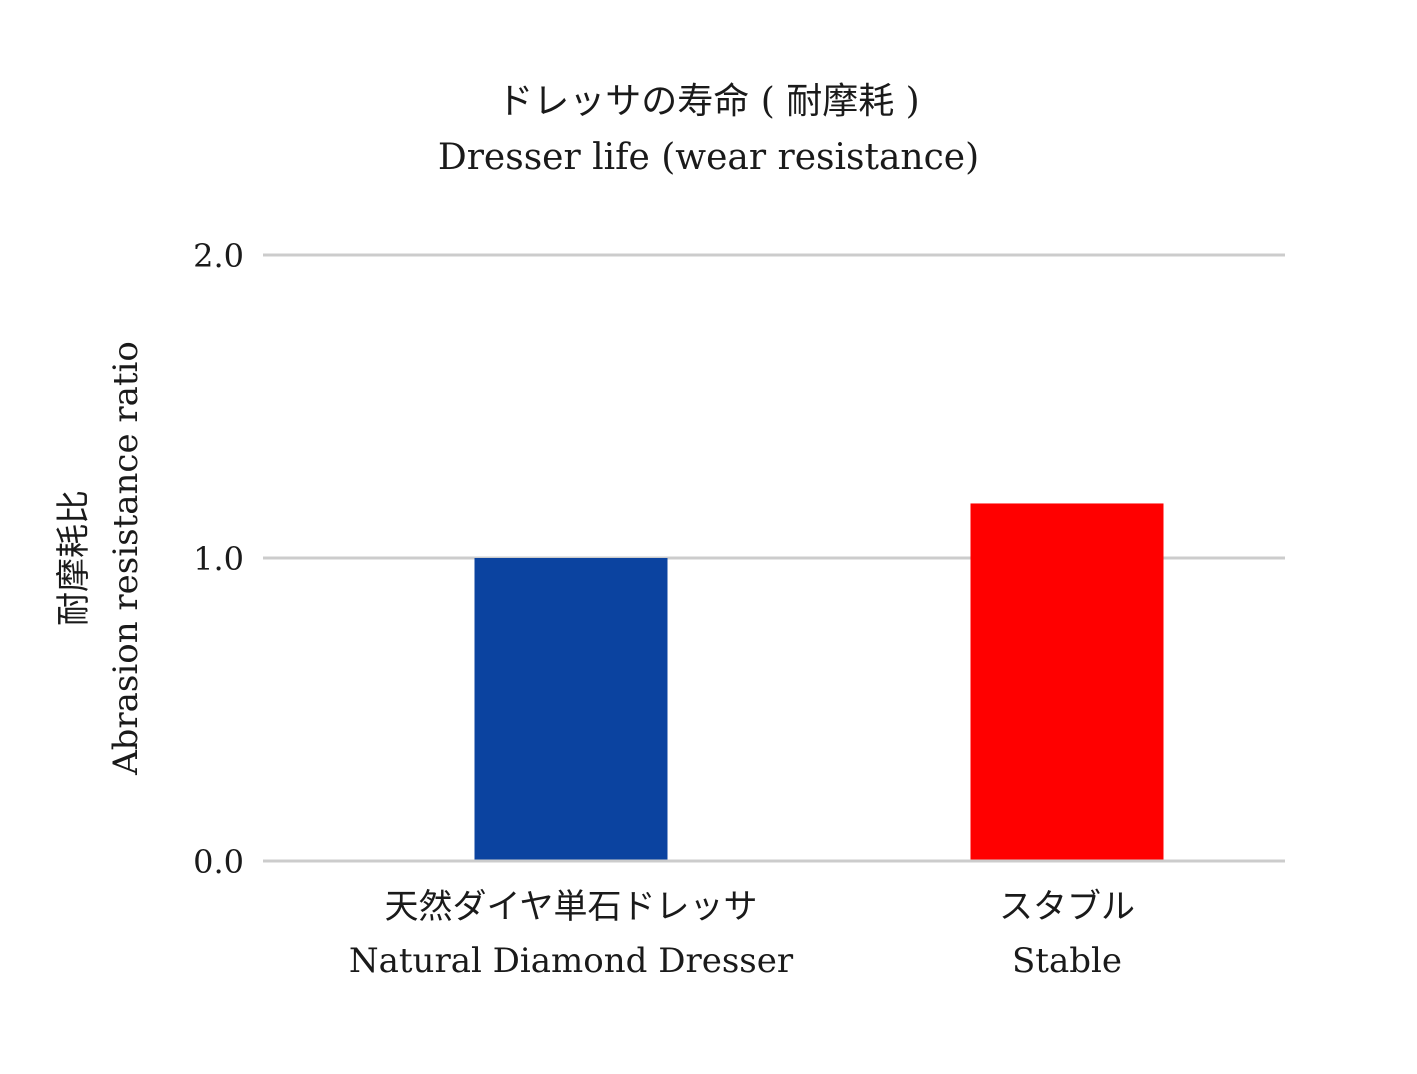 This screenshot has width=1417, height=1074. What do you see at coordinates (1067, 961) in the screenshot?
I see `x-tick-label-en: Stable` at bounding box center [1067, 961].